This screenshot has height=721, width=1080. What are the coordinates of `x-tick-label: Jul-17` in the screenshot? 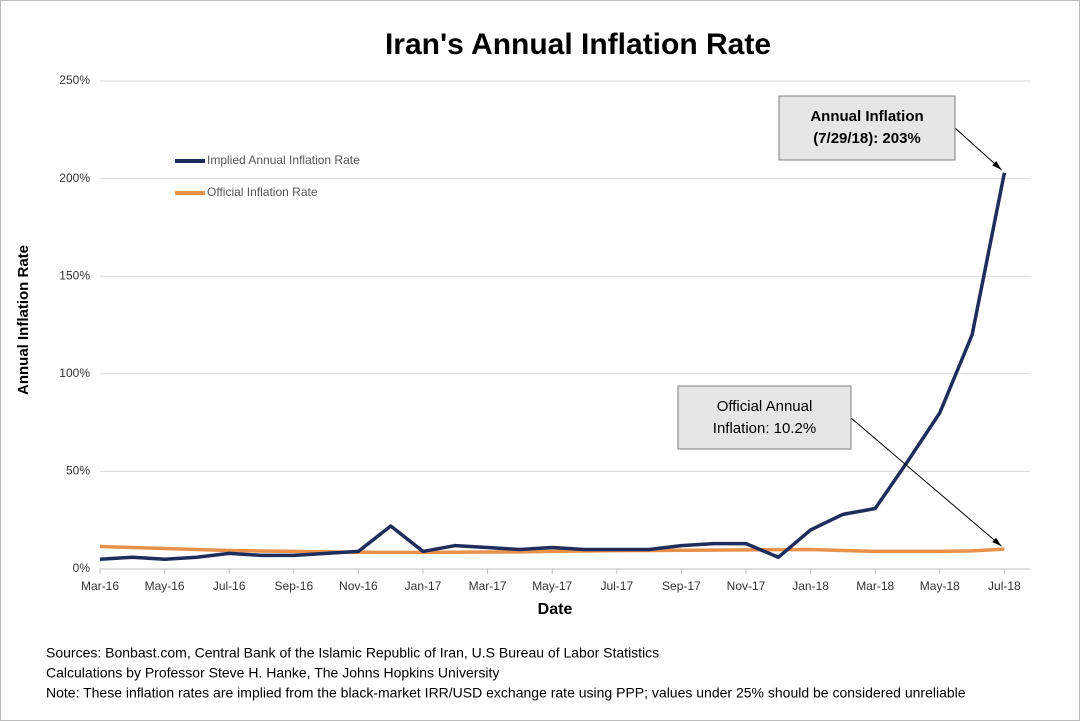 It's located at (616, 586).